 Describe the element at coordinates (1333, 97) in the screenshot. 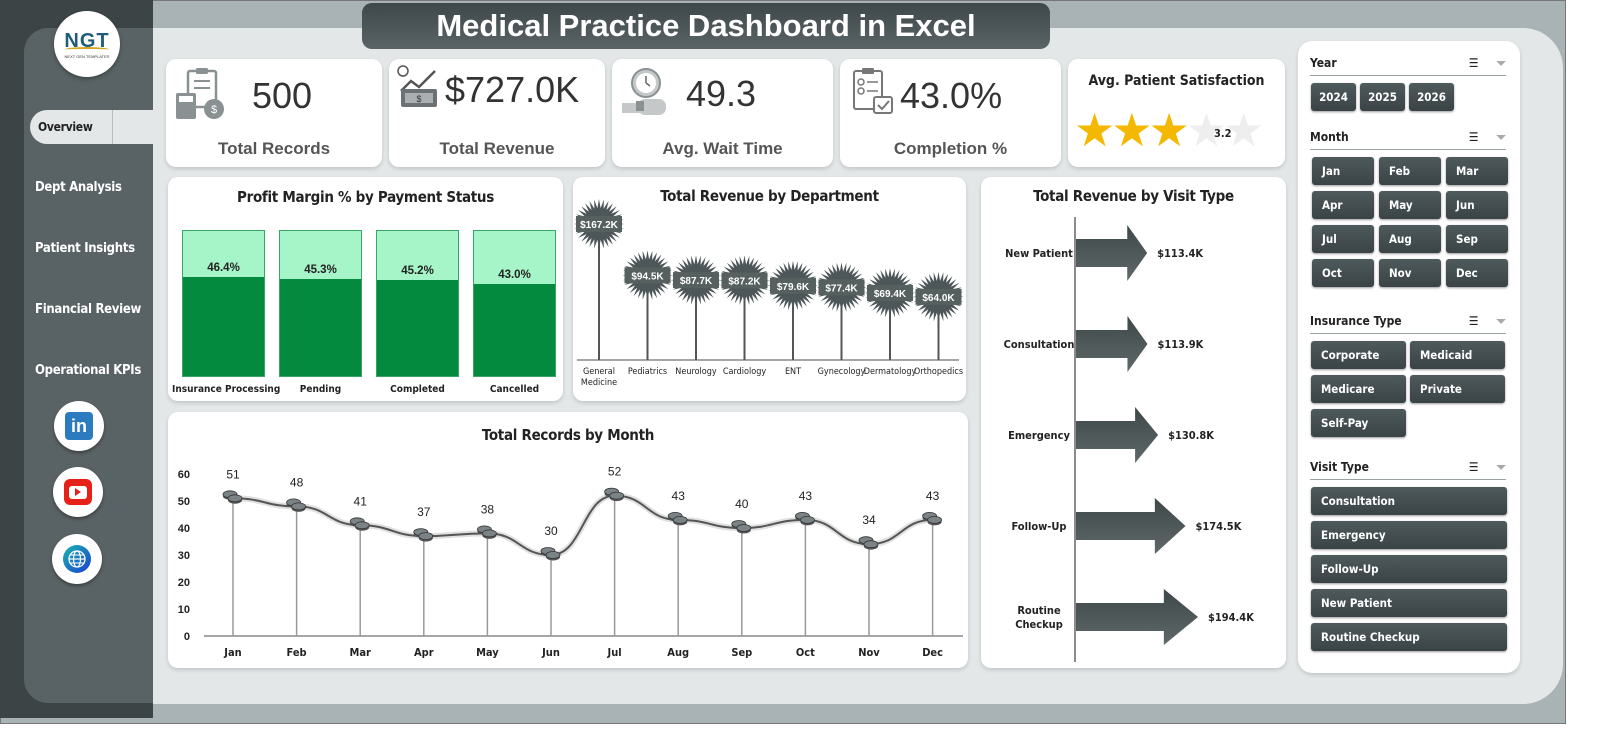

I see `year-button-2024: 2024` at that location.